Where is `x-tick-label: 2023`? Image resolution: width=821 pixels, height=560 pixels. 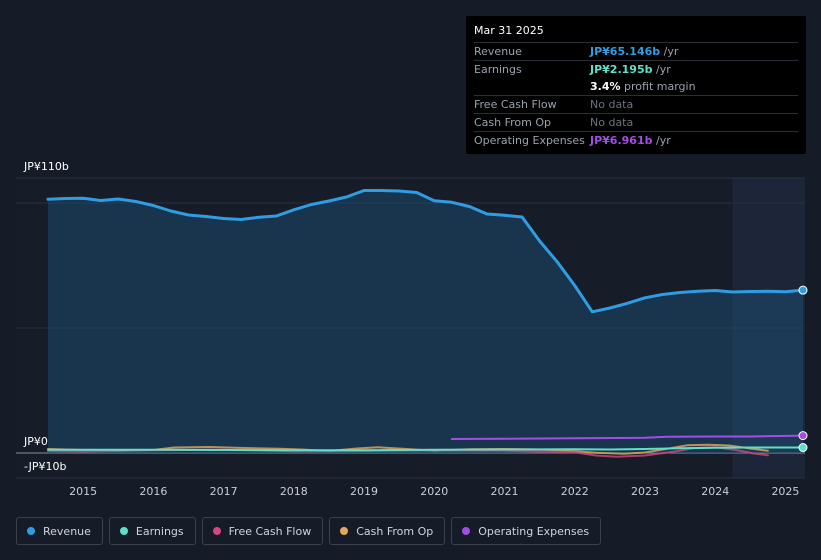 x-tick-label: 2023 is located at coordinates (645, 491).